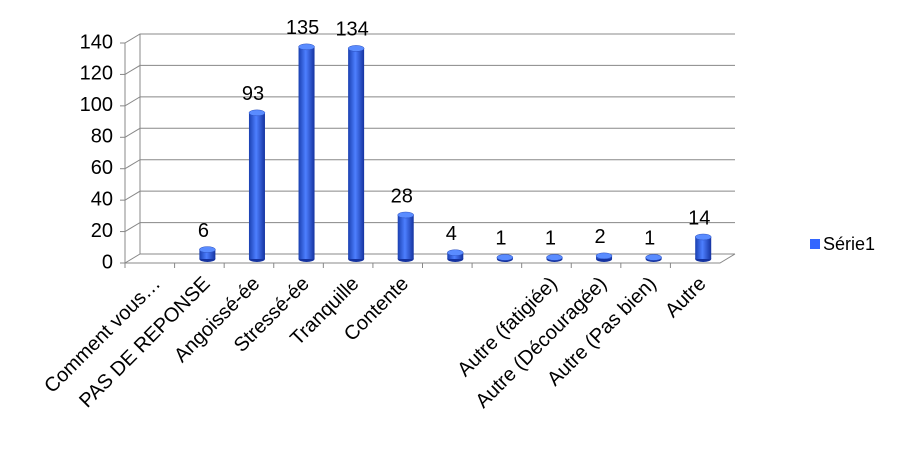 The width and height of the screenshot is (901, 469). I want to click on value-label: 14, so click(699, 218).